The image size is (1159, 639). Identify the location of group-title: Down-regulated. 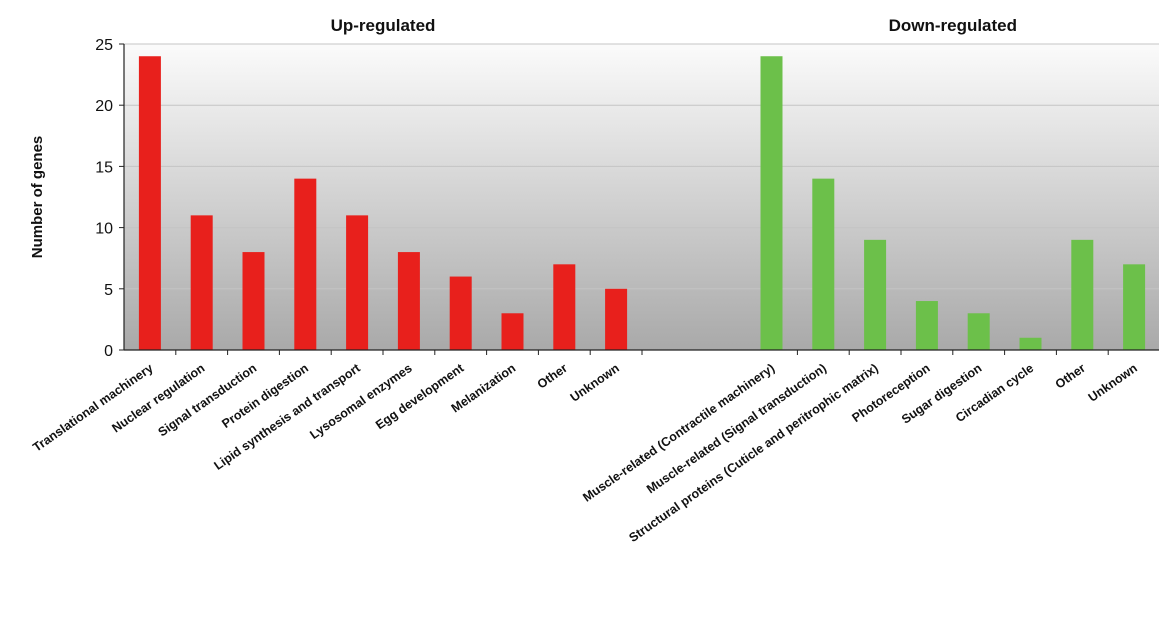
(953, 25).